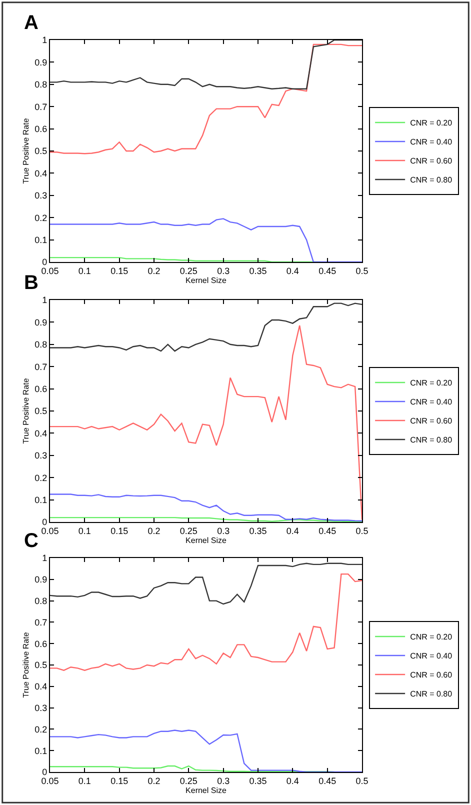 This screenshot has height=805, width=471. I want to click on chart-title: B, so click(31, 283).